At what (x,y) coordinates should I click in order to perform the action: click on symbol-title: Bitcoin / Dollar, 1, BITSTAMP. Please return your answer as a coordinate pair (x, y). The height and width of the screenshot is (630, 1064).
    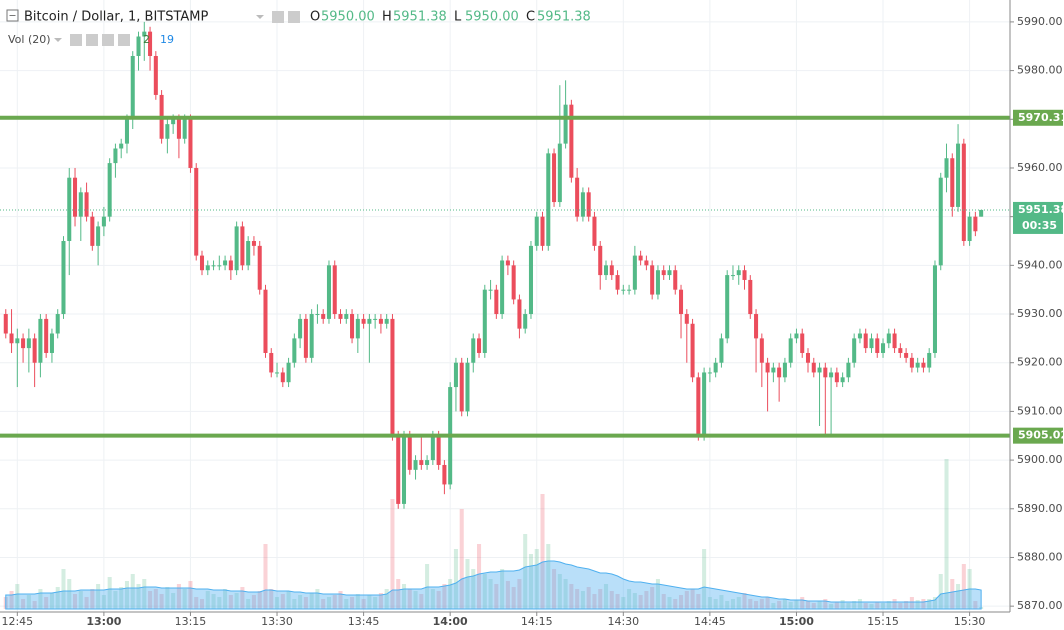
    Looking at the image, I should click on (116, 17).